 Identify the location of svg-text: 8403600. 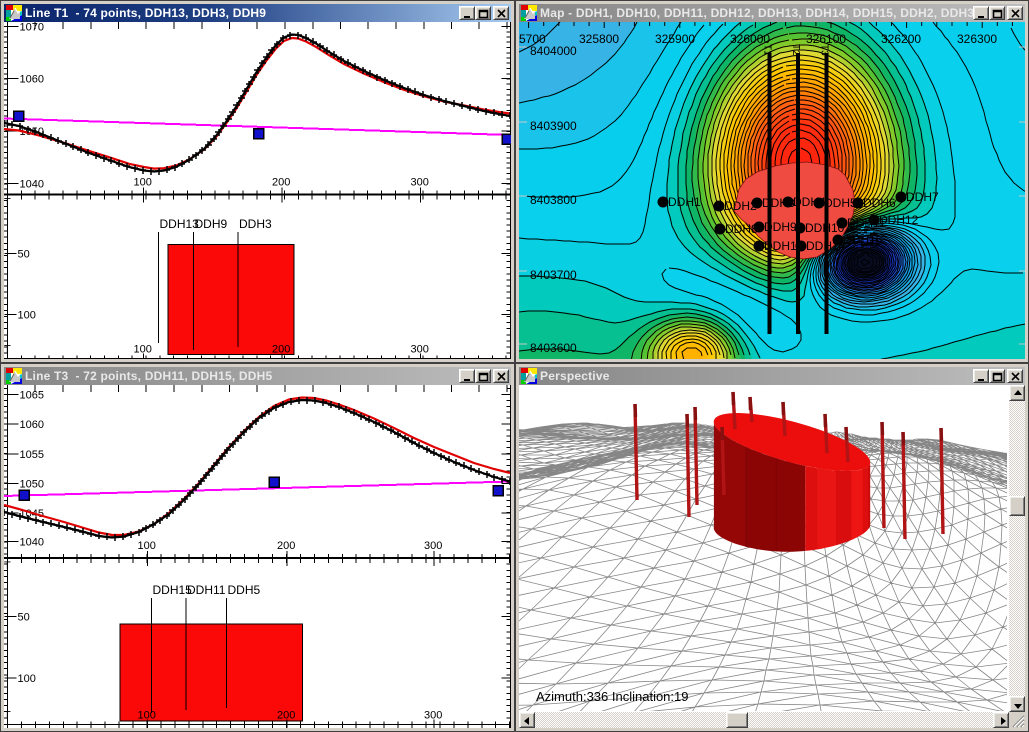
(553, 348).